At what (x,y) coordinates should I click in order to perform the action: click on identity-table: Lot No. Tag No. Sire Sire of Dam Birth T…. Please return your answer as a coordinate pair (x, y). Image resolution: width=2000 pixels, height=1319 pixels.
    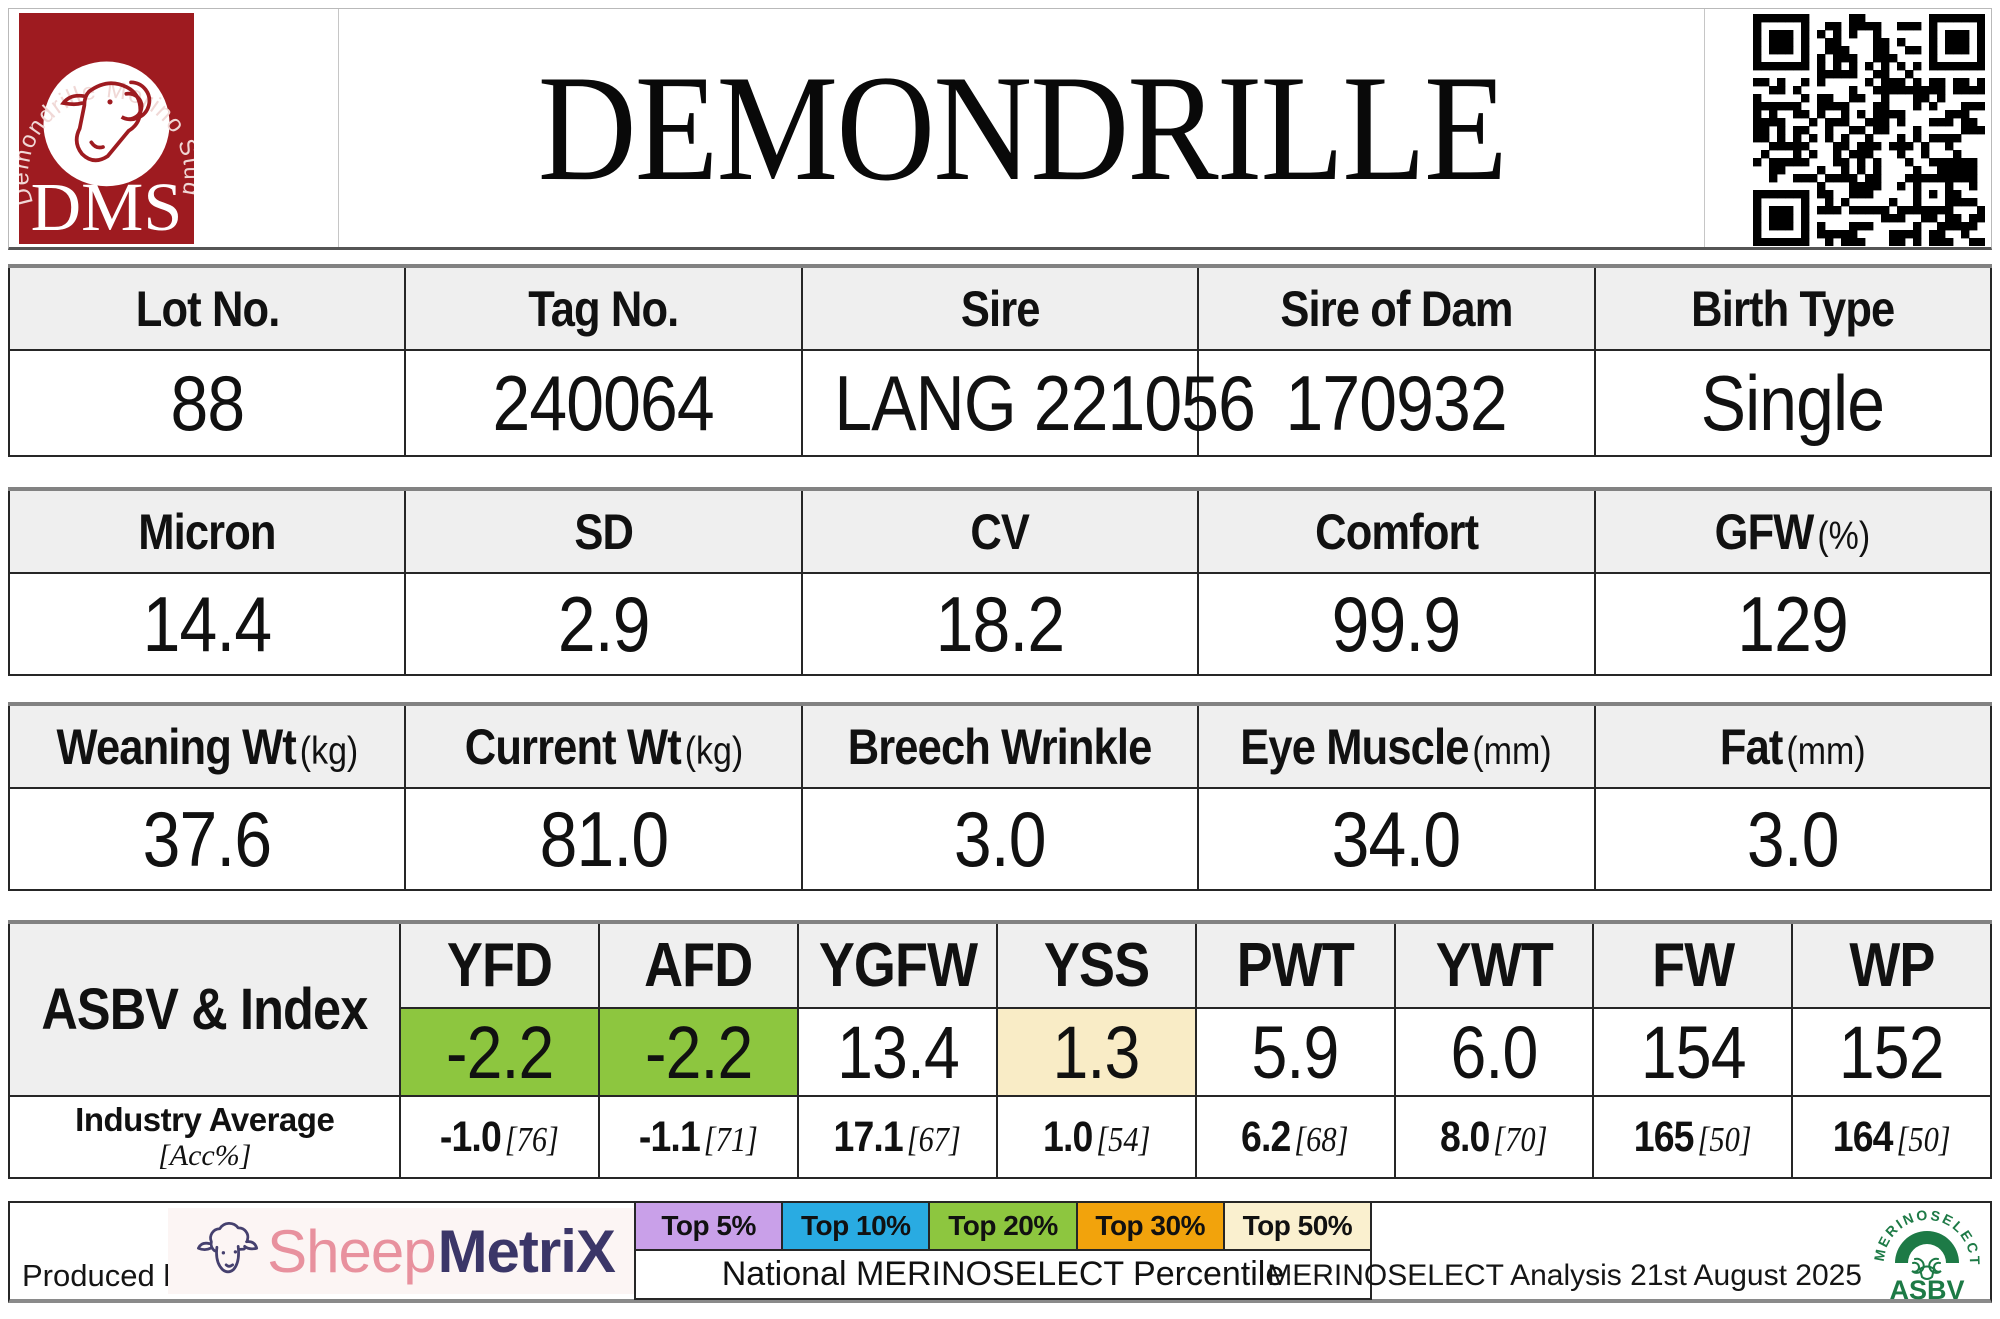
    Looking at the image, I should click on (1000, 360).